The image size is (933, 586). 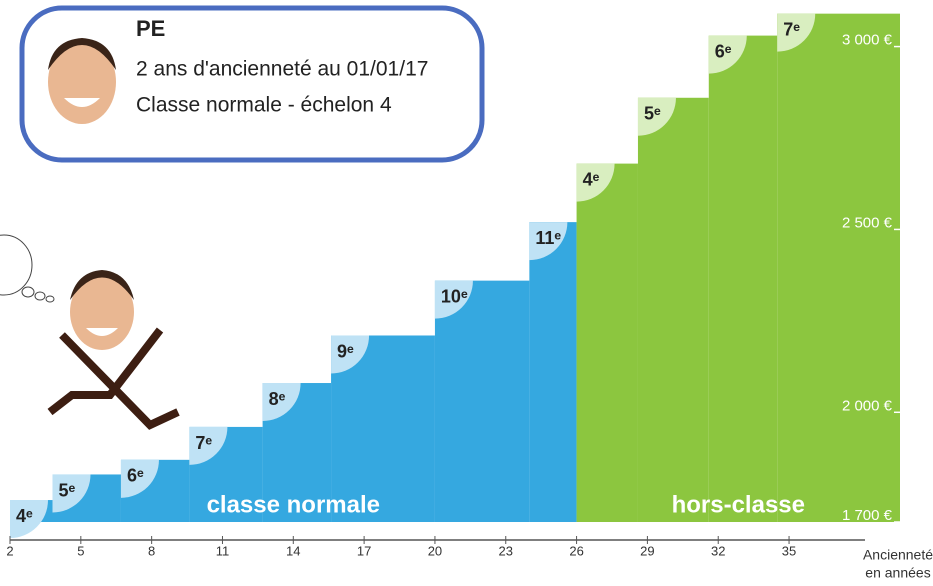 I want to click on card-title: PE, so click(x=150, y=28).